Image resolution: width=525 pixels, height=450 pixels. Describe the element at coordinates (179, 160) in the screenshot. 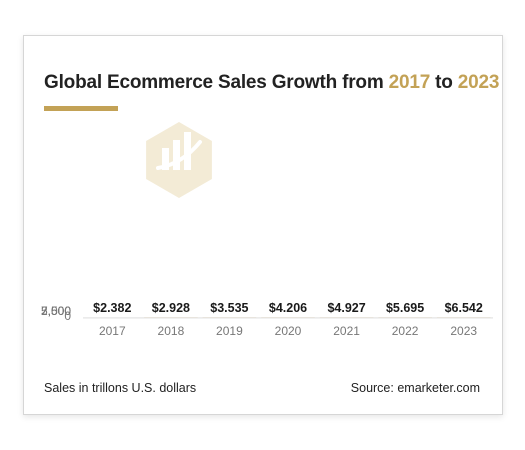

I see `bar-chart-growth-icon` at that location.